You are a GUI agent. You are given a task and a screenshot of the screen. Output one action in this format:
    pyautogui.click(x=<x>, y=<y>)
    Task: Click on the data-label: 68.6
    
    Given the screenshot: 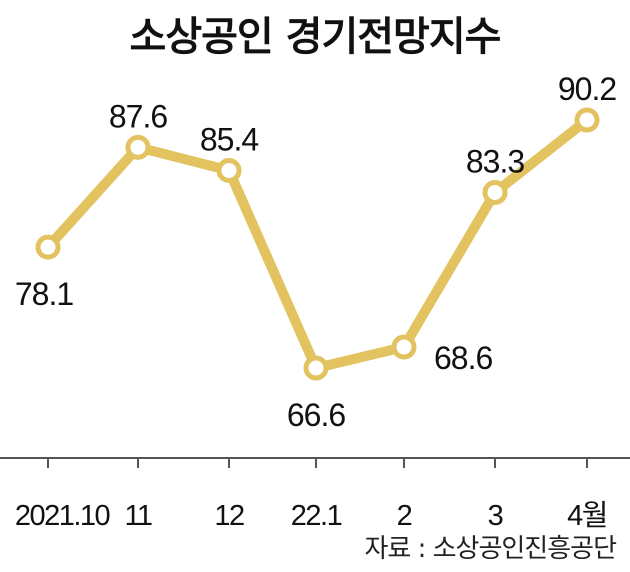 What is the action you would take?
    pyautogui.click(x=463, y=358)
    